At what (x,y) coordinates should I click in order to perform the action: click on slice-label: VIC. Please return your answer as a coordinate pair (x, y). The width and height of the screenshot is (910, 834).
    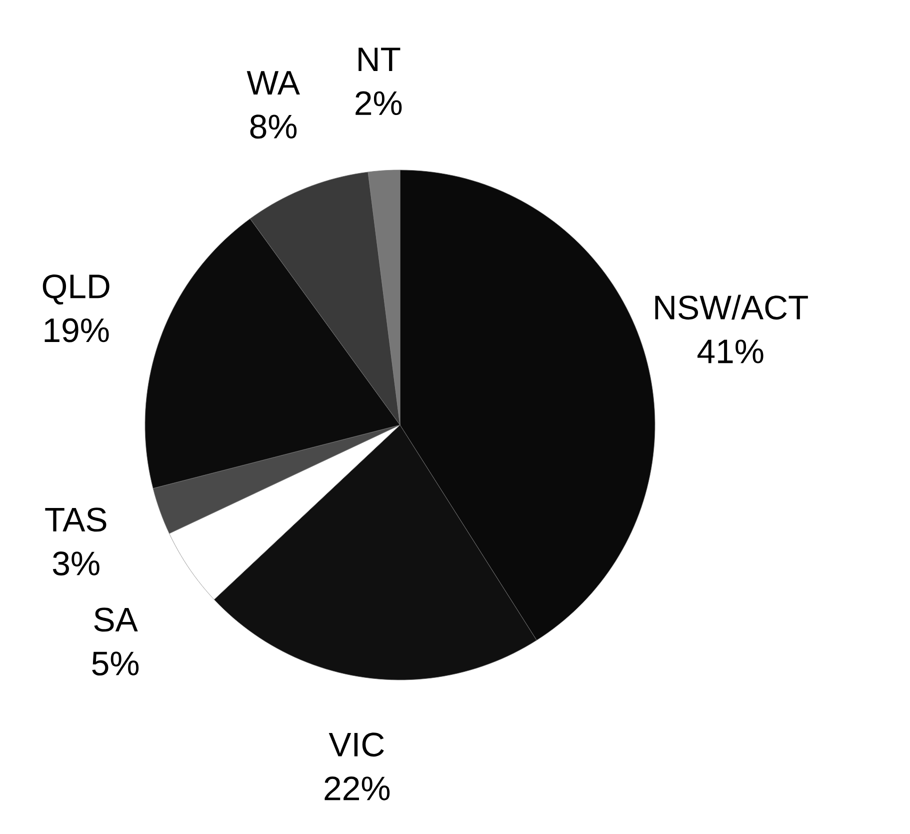
    Looking at the image, I should click on (356, 744).